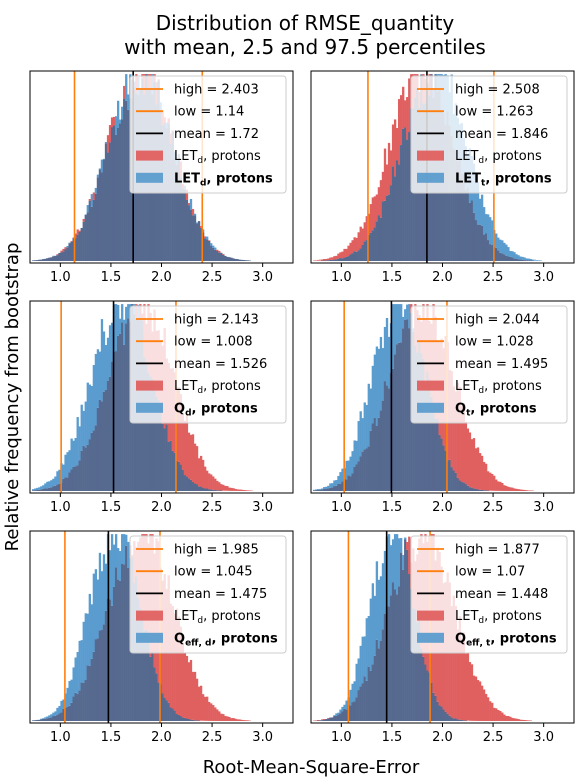 The image size is (576, 781). Describe the element at coordinates (494, 112) in the screenshot. I see `legend-low-label: low = 1.263` at that location.